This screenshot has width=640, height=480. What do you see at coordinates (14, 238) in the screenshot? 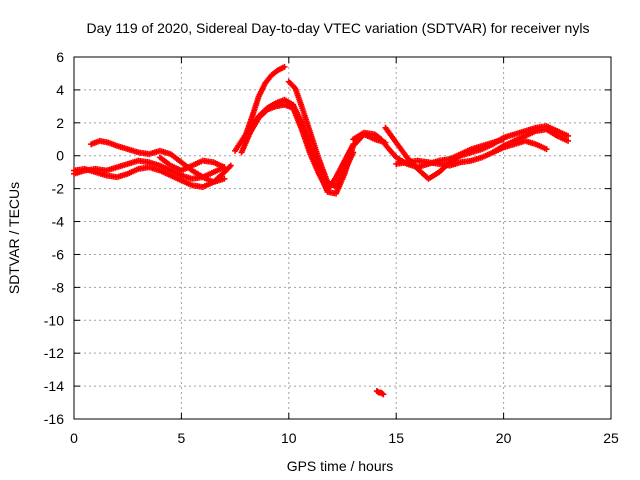
I see `y-axis-label: SDTVAR / TECUs` at bounding box center [14, 238].